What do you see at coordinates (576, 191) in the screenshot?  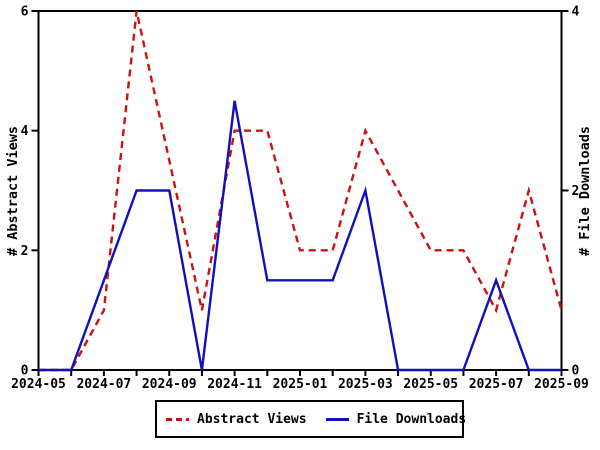 I see `right-axis-tick-label: 2` at bounding box center [576, 191].